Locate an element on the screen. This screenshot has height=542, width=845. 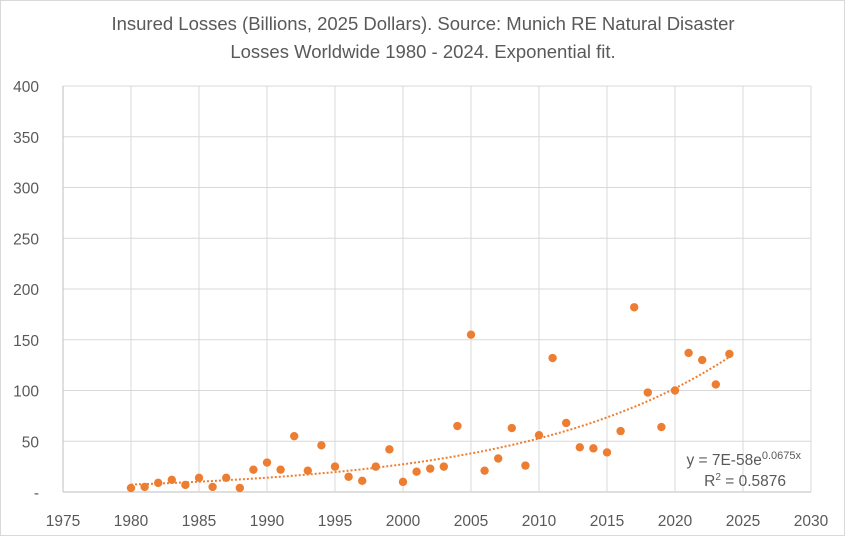
x-tick-label: 2000 is located at coordinates (403, 521).